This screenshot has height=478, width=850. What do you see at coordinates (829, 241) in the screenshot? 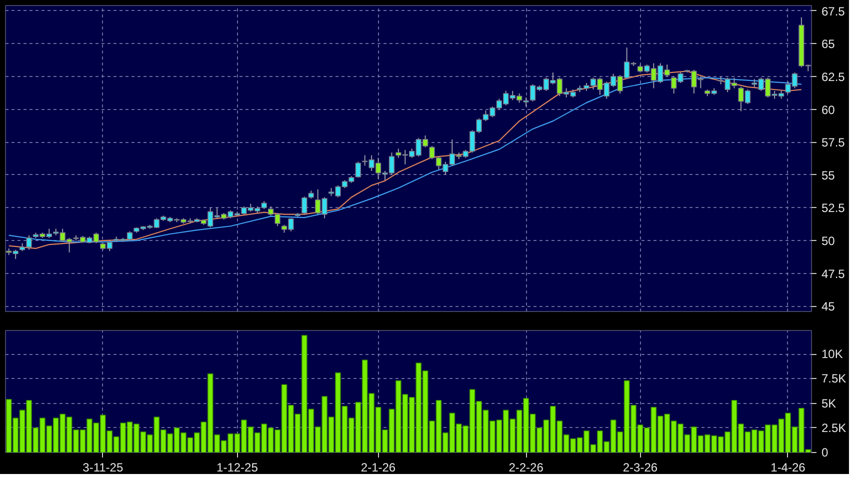
I see `y-tick-label: 50` at bounding box center [829, 241].